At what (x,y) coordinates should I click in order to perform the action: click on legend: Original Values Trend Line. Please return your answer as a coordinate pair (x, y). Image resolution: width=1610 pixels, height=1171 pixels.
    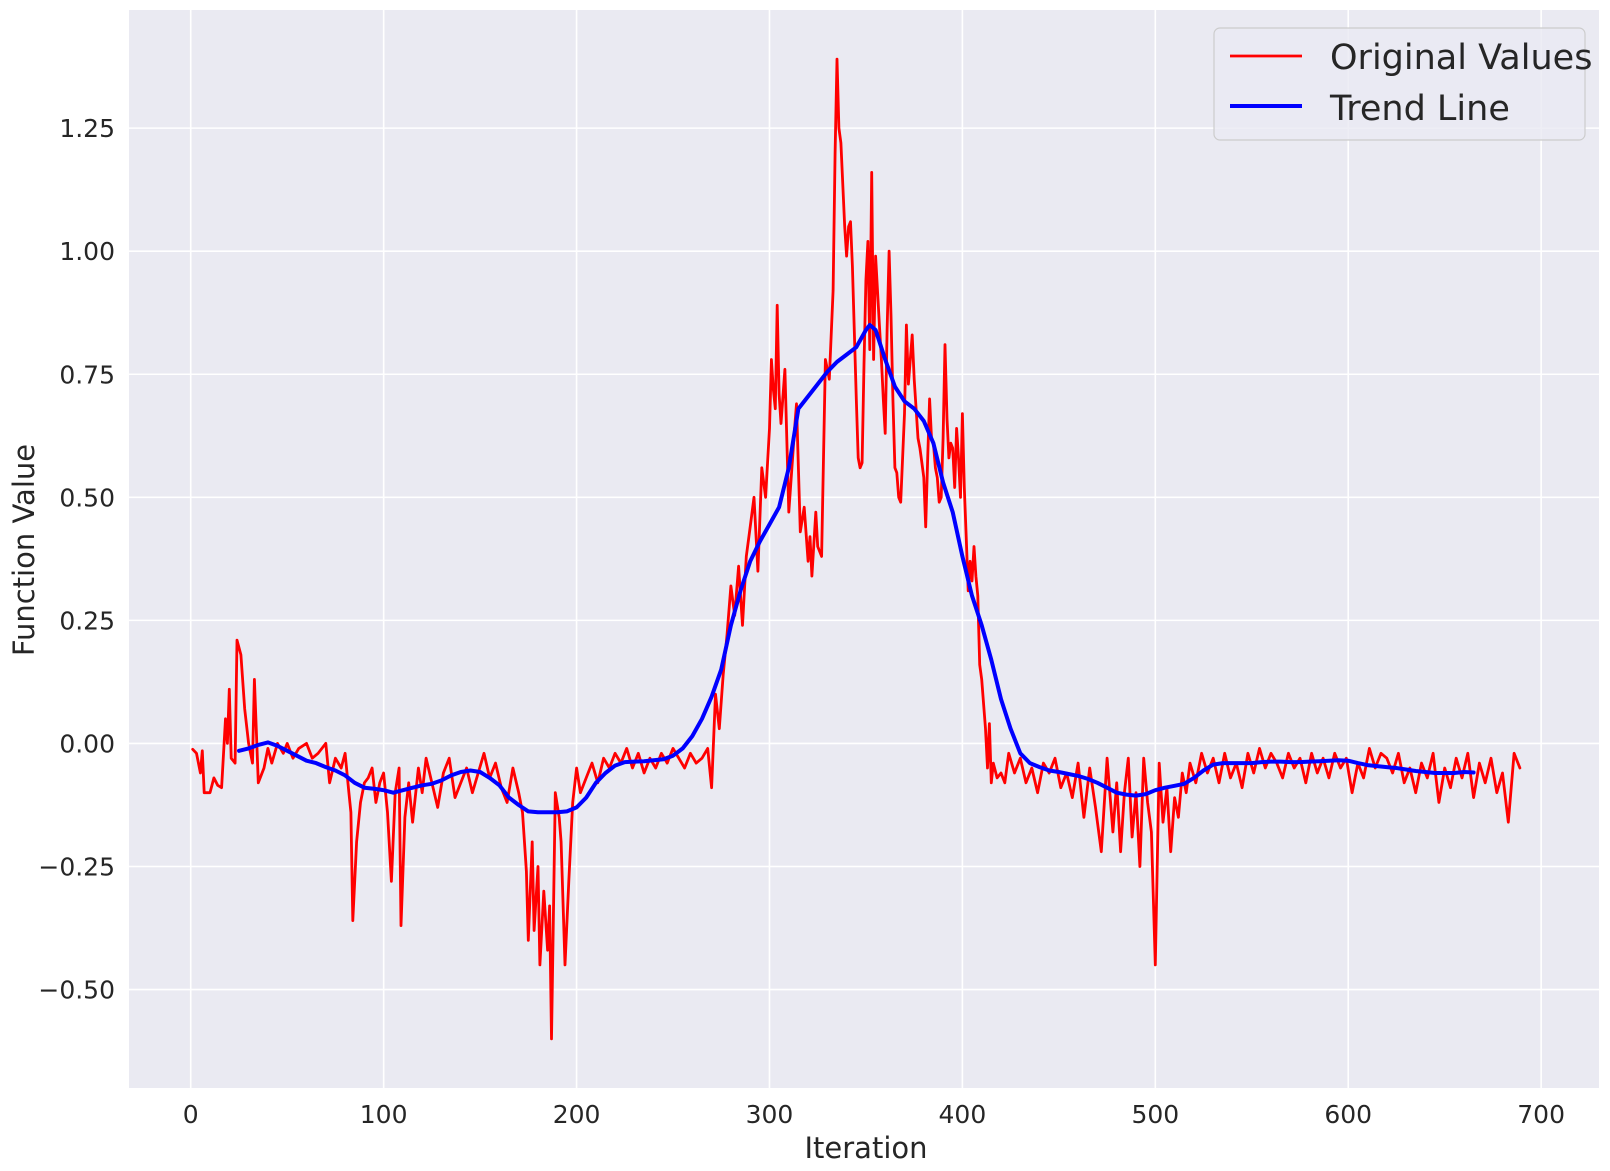
    Looking at the image, I should click on (1402, 84).